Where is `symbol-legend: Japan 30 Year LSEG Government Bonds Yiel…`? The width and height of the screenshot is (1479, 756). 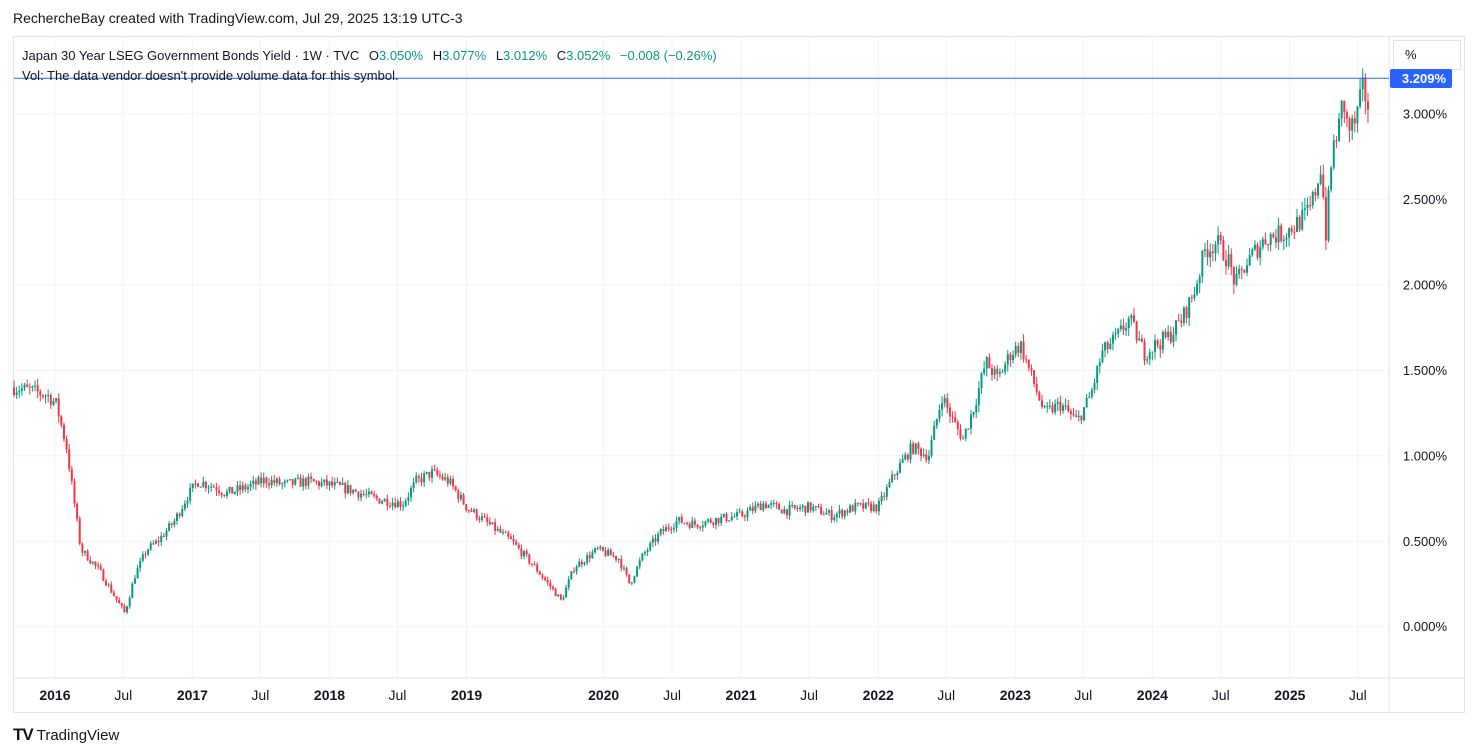 symbol-legend: Japan 30 Year LSEG Government Bonds Yiel… is located at coordinates (369, 66).